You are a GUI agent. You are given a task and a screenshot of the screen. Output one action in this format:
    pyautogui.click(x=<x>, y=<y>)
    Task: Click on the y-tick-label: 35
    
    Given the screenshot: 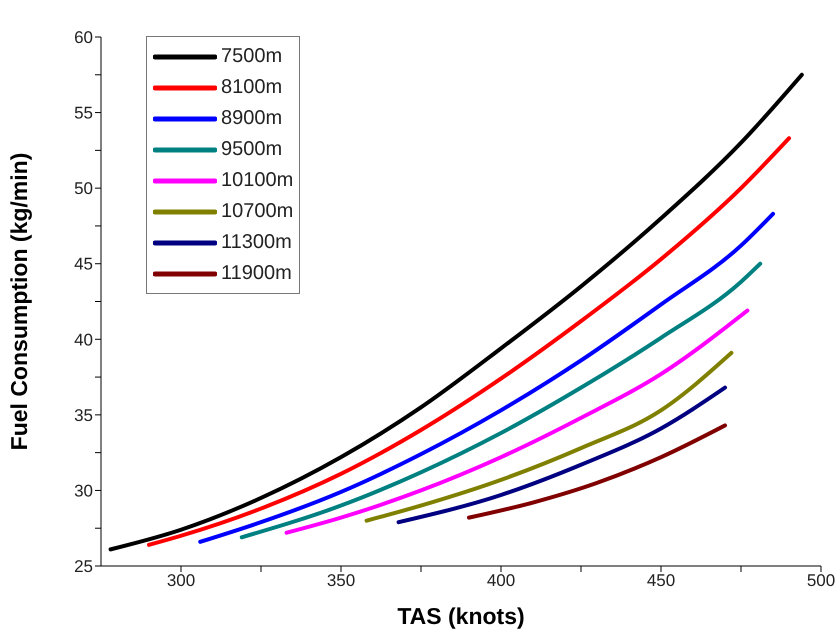 What is the action you would take?
    pyautogui.click(x=83, y=415)
    